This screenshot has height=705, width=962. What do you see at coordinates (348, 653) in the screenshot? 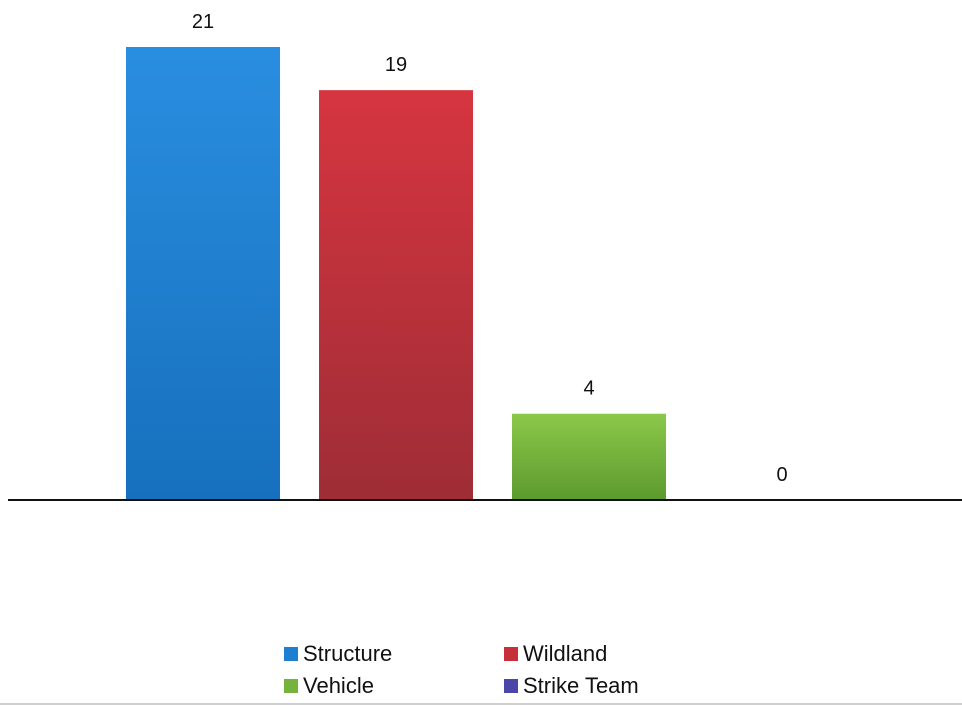
I see `legend-label-structure: Structure` at bounding box center [348, 653].